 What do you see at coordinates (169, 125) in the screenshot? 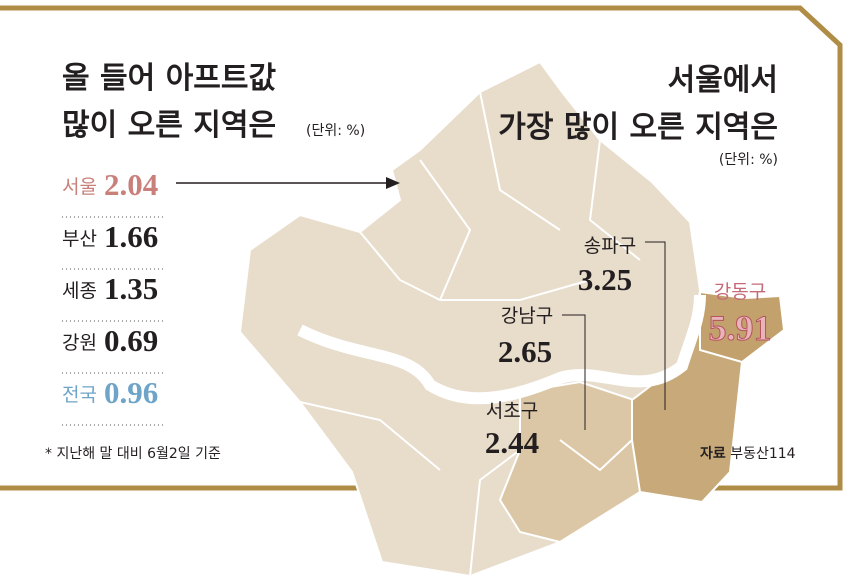
I see `left-title: 많이 오른 지역은` at bounding box center [169, 125].